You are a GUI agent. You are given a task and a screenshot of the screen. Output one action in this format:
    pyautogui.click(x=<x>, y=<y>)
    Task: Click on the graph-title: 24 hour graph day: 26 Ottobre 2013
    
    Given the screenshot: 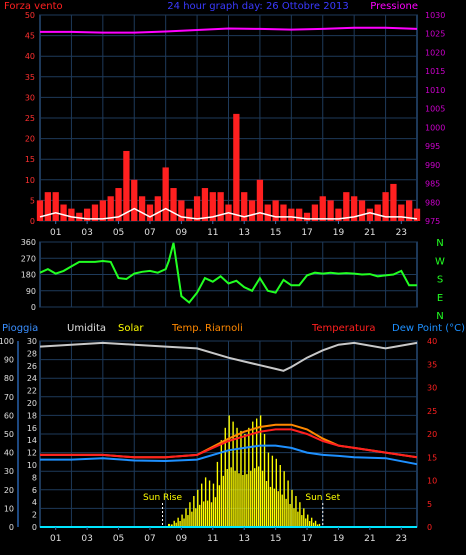 What is the action you would take?
    pyautogui.click(x=257, y=6)
    